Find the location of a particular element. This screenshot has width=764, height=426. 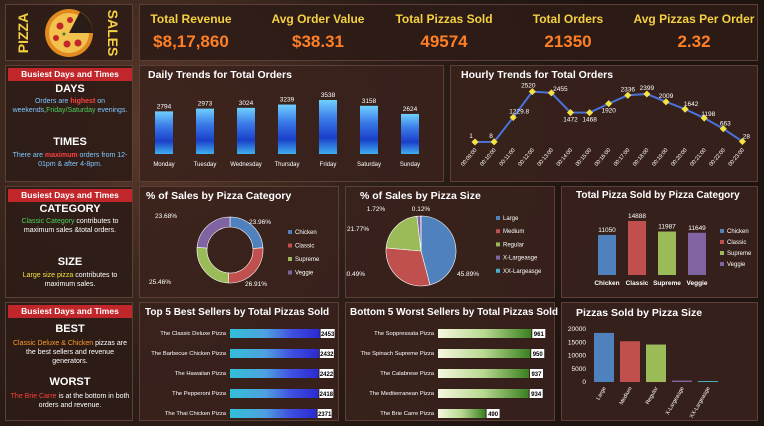

top5-bar-label: 2453 is located at coordinates (328, 335).